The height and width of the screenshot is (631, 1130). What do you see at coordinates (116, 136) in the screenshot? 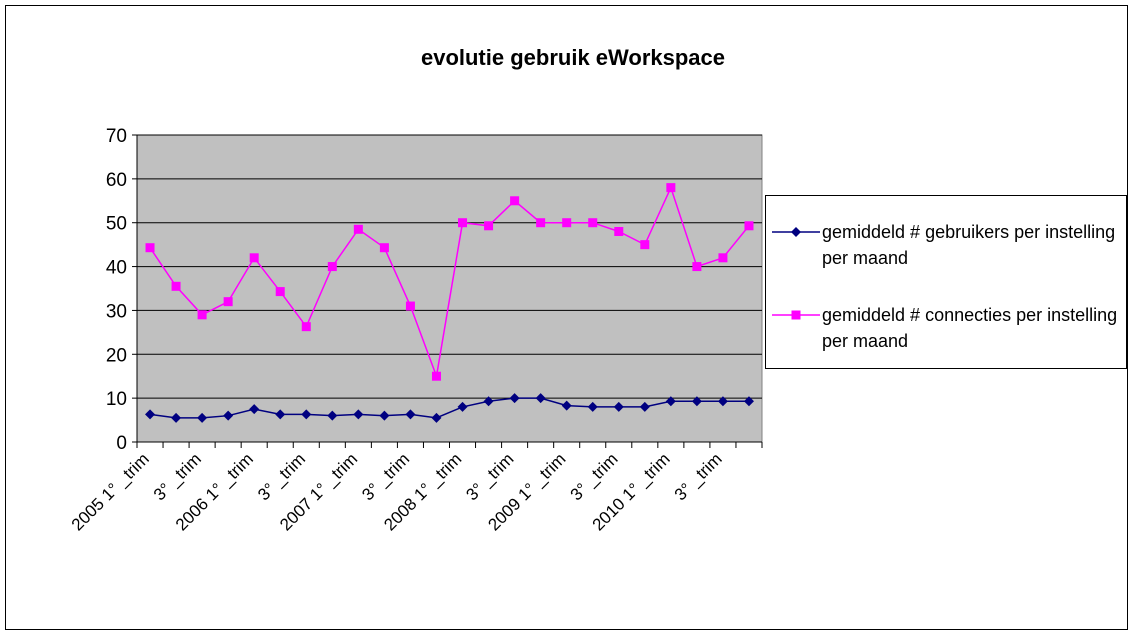
I see `y-tick-label: 70` at bounding box center [116, 136].